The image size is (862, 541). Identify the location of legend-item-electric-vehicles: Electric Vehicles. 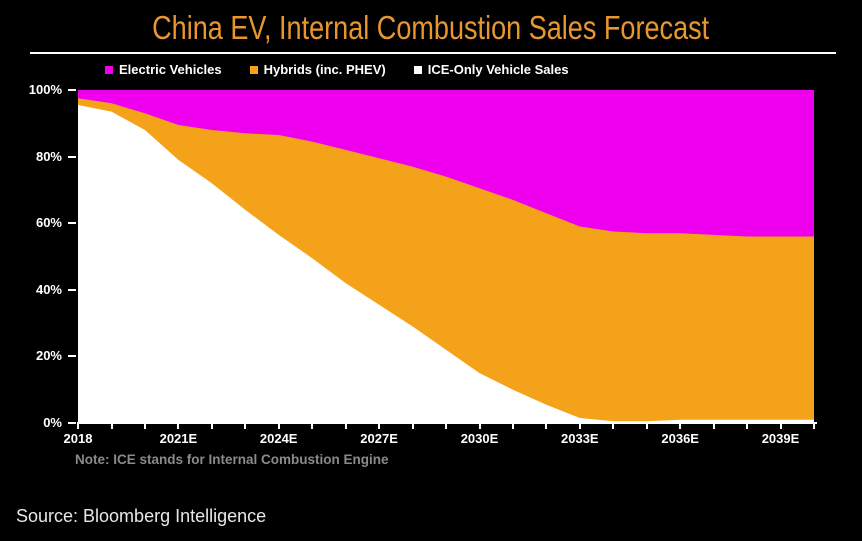
(163, 69).